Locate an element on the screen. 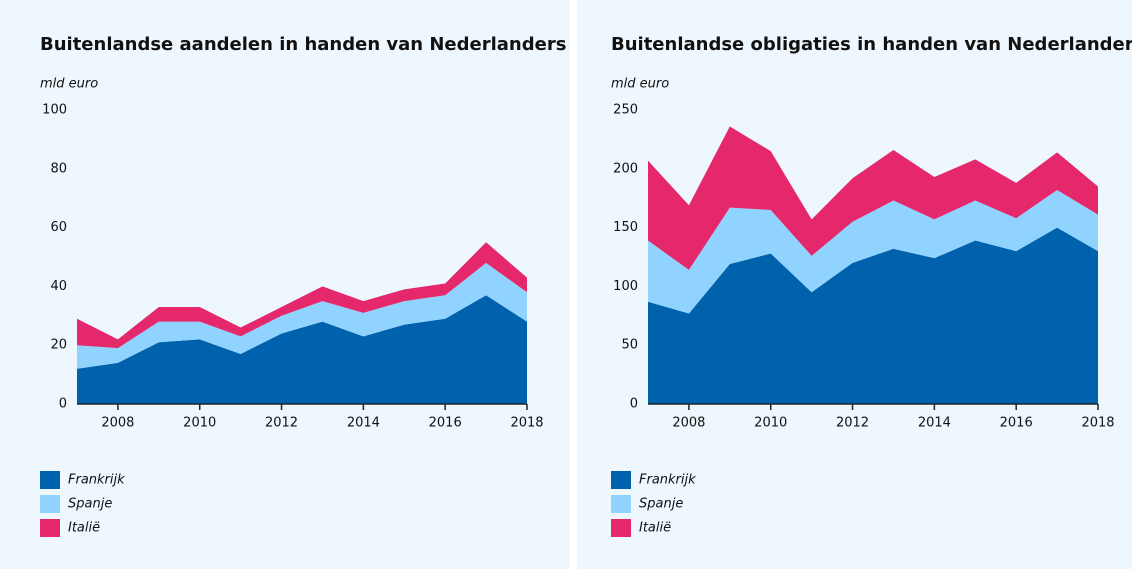 This screenshot has width=1132, height=569. y-tick-label: 20 is located at coordinates (58, 345).